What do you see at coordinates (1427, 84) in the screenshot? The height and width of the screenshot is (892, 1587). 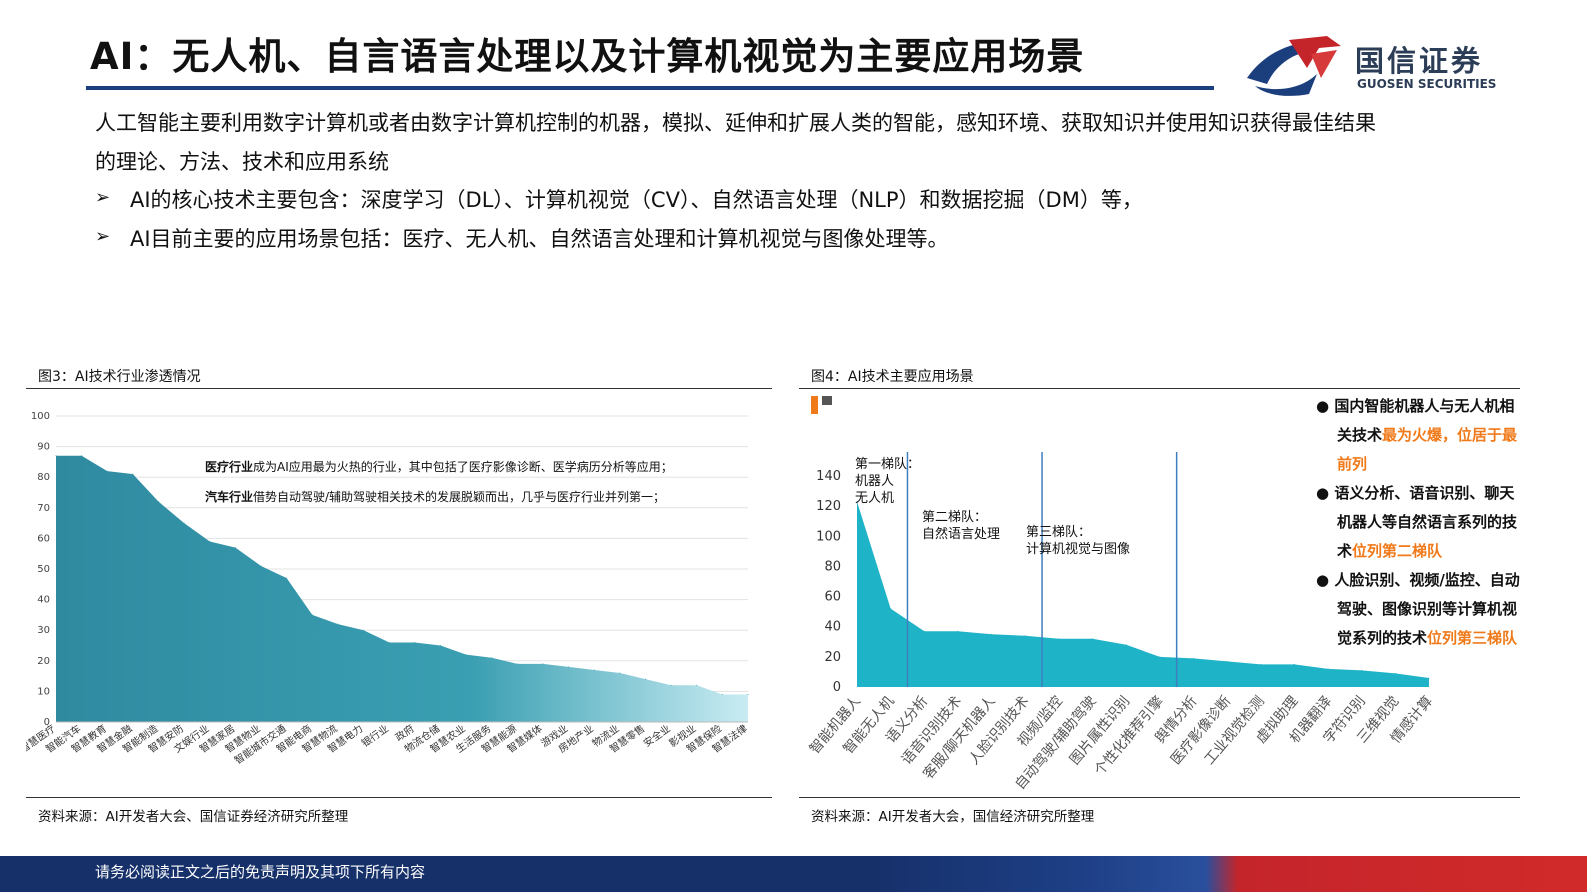 I see `logo-subtitle: GUOSEN SECURITIES` at bounding box center [1427, 84].